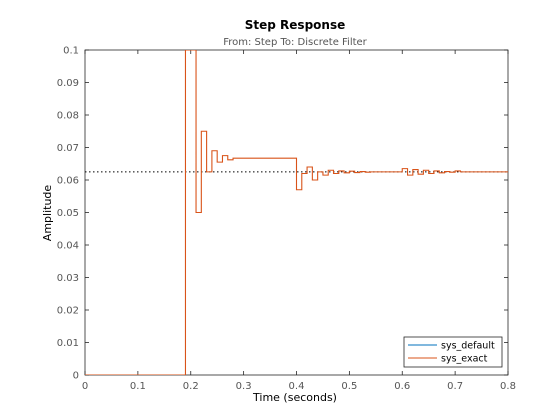 Image resolution: width=560 pixels, height=420 pixels. What do you see at coordinates (76, 376) in the screenshot?
I see `y-tick-label: 0` at bounding box center [76, 376].